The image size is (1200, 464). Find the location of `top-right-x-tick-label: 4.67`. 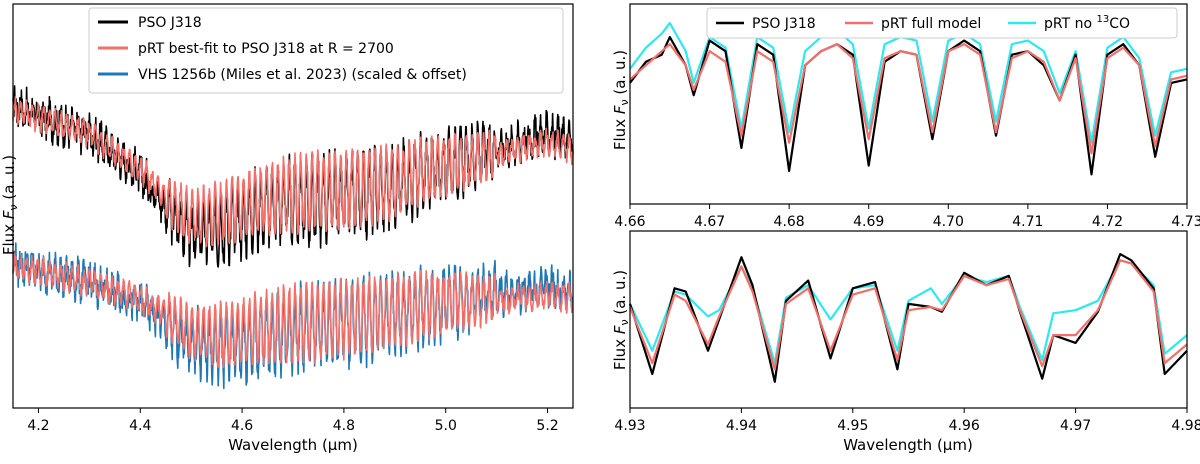

top-right-x-tick-label: 4.67 is located at coordinates (709, 222).